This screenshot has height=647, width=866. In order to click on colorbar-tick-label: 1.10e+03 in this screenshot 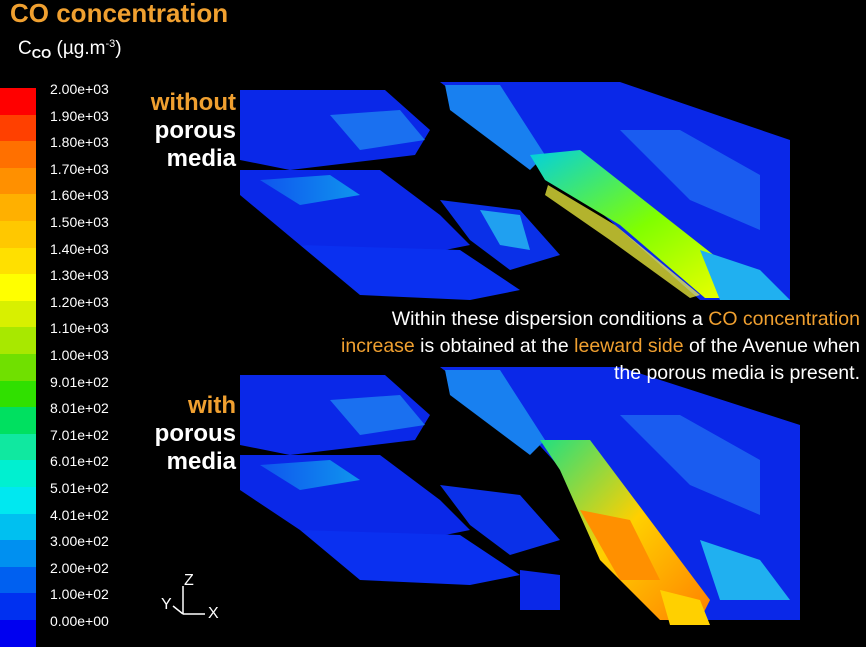, I will do `click(79, 328)`.